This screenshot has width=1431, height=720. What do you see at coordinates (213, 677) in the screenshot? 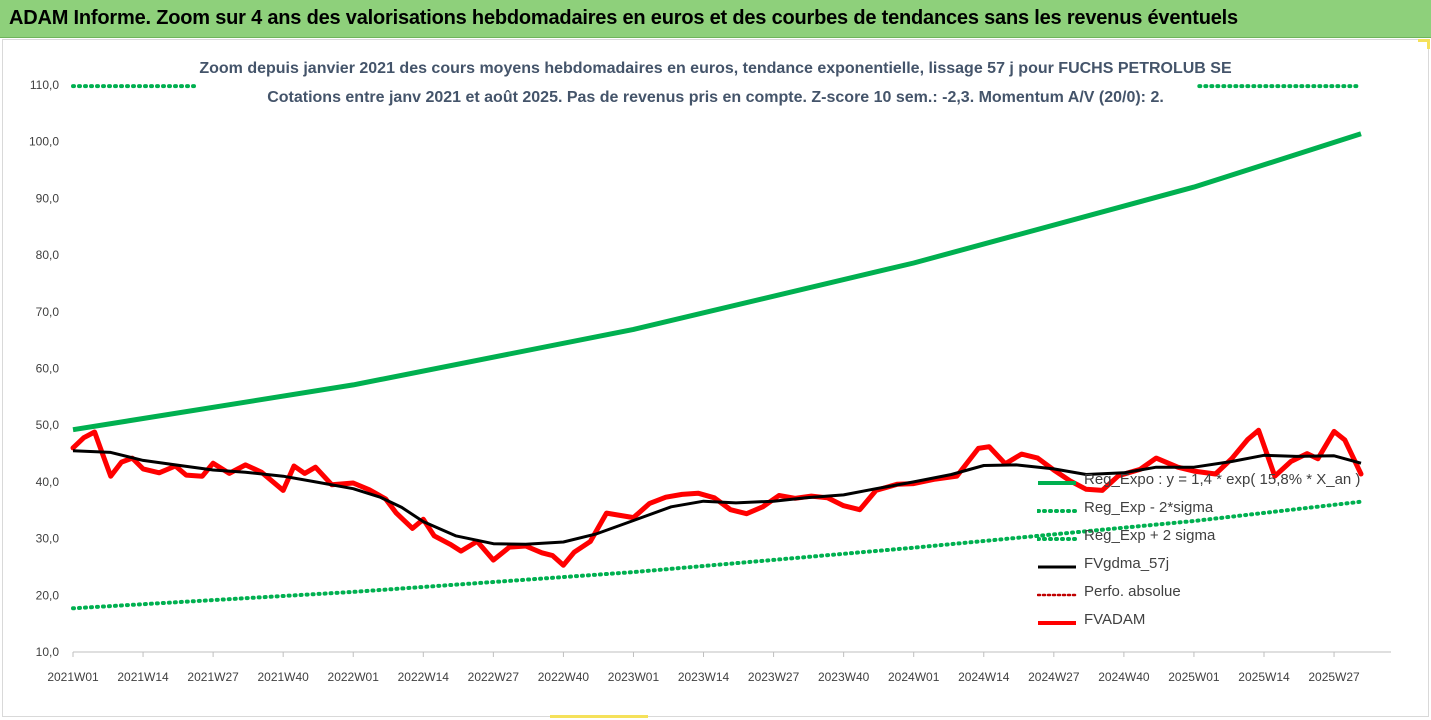
I see `x-tick-label: 2021W27` at bounding box center [213, 677].